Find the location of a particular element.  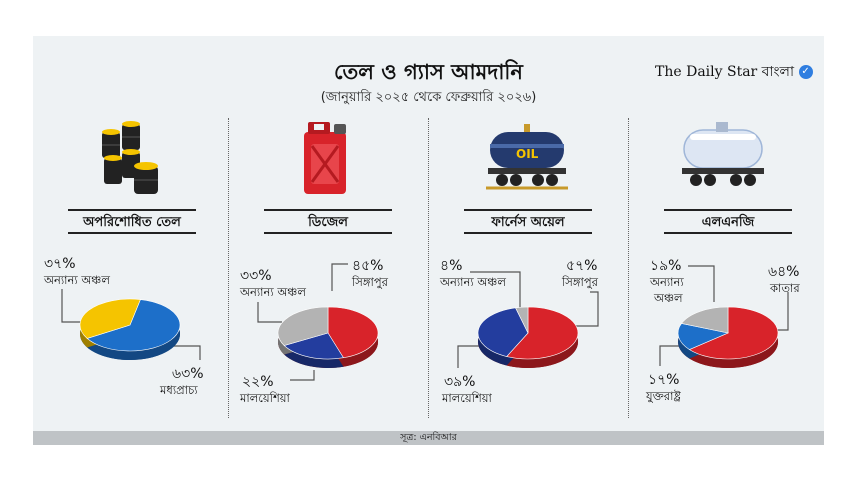

pct-label: ৪৫% is located at coordinates (368, 266).